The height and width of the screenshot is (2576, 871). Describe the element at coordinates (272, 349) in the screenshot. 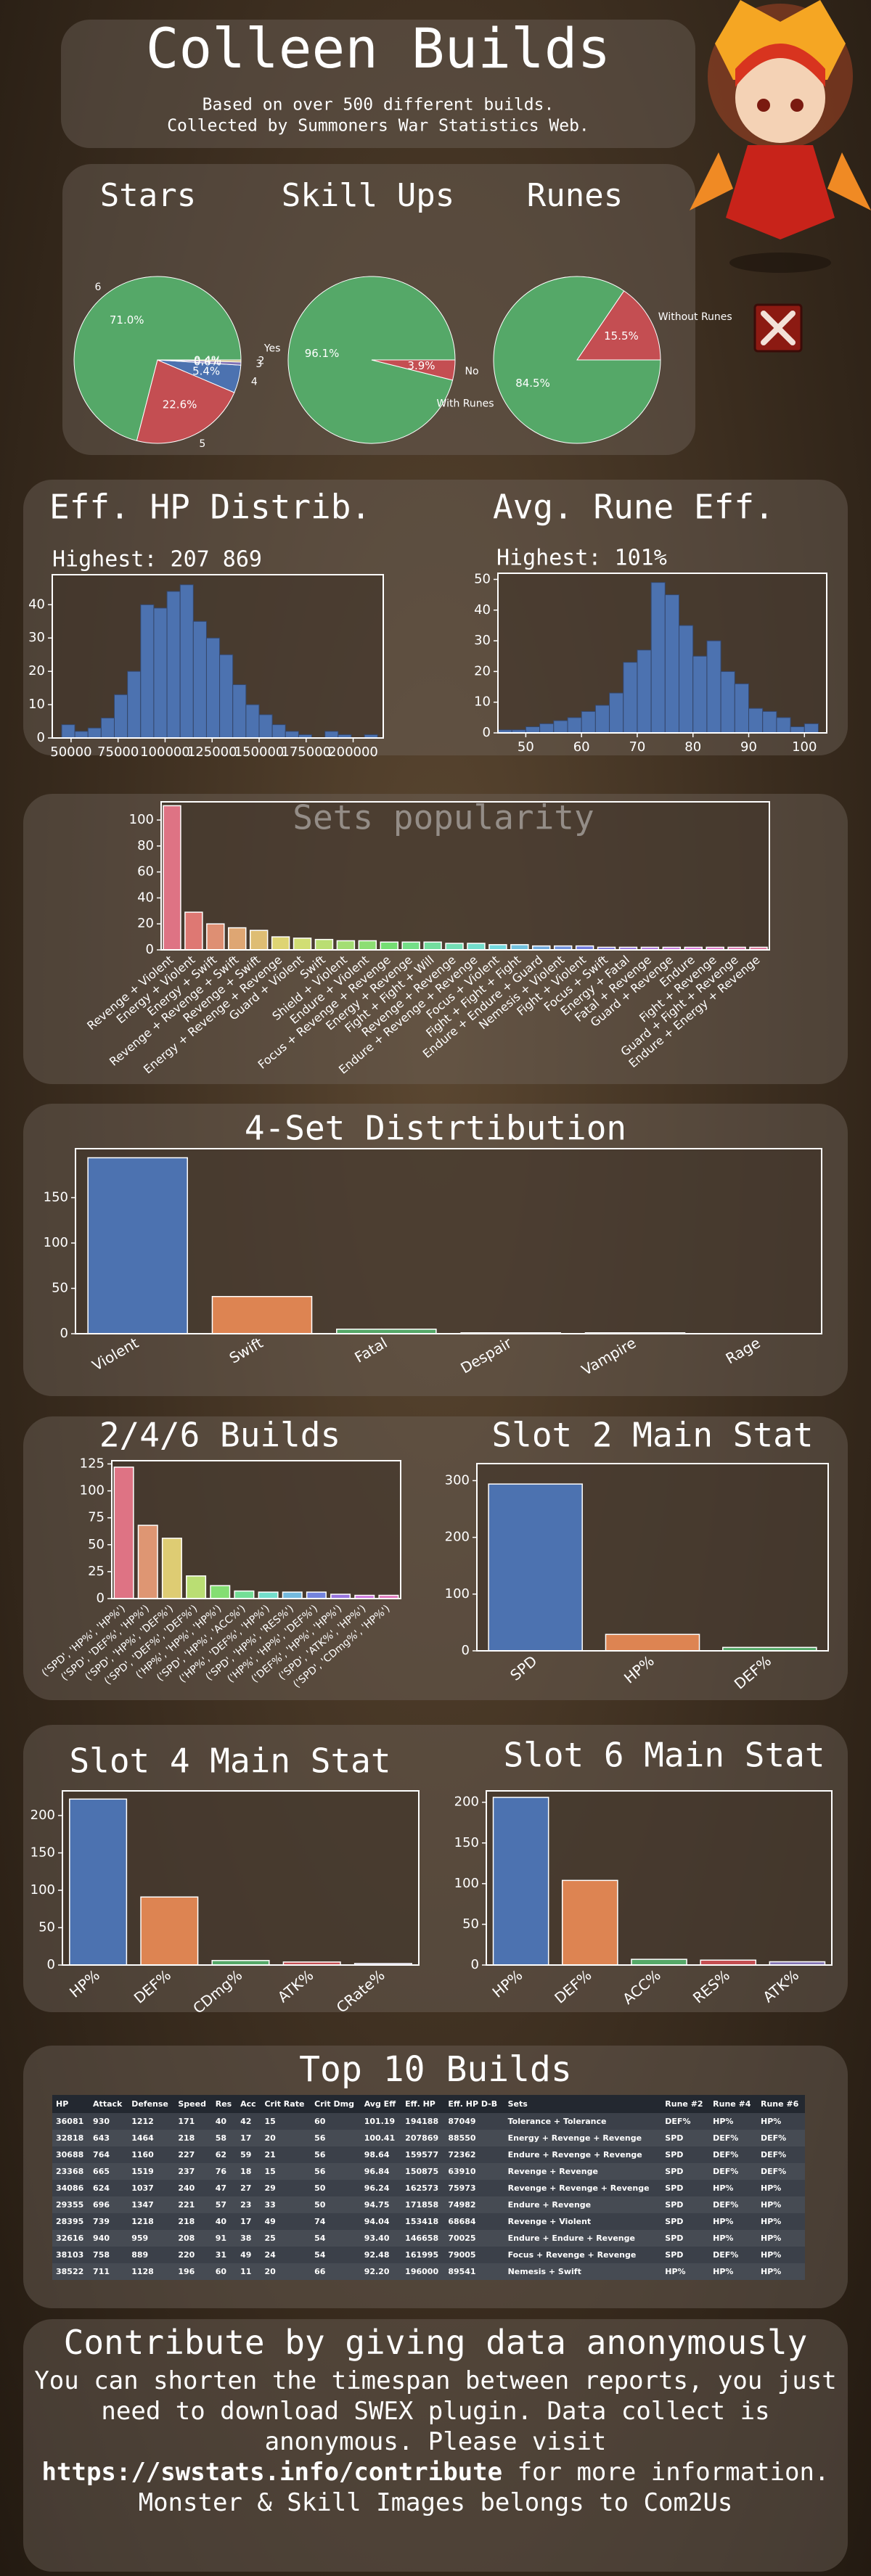

I see `slice-label: Yes` at that location.